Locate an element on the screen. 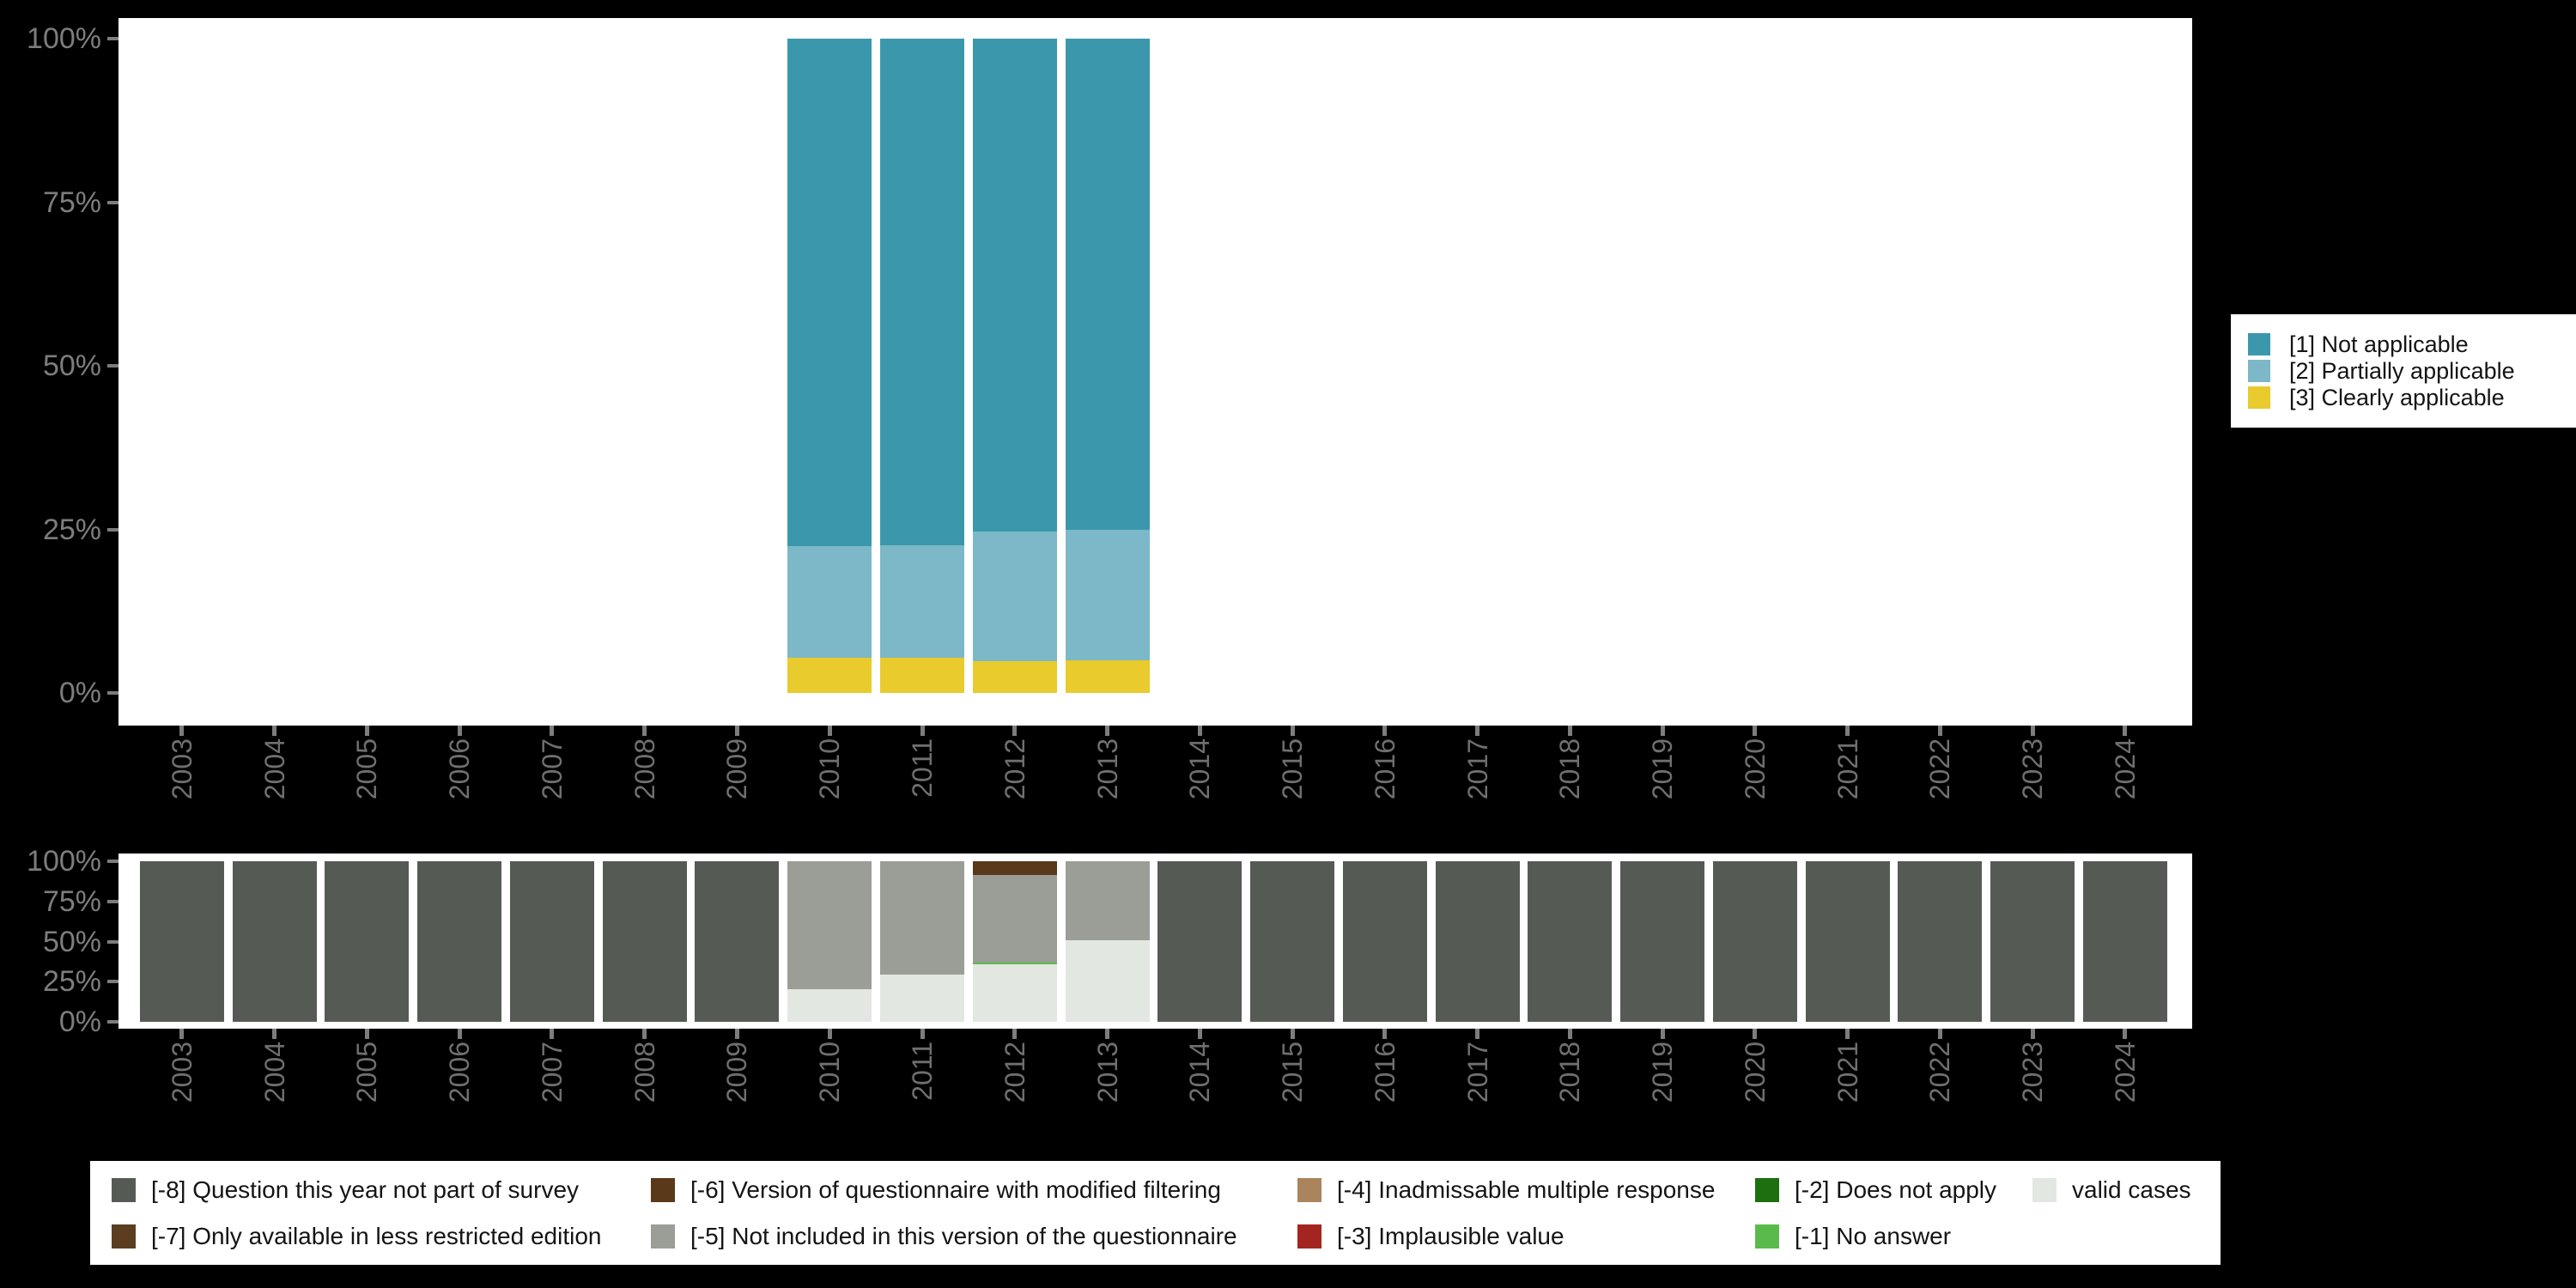  bar-2006 is located at coordinates (459, 941).